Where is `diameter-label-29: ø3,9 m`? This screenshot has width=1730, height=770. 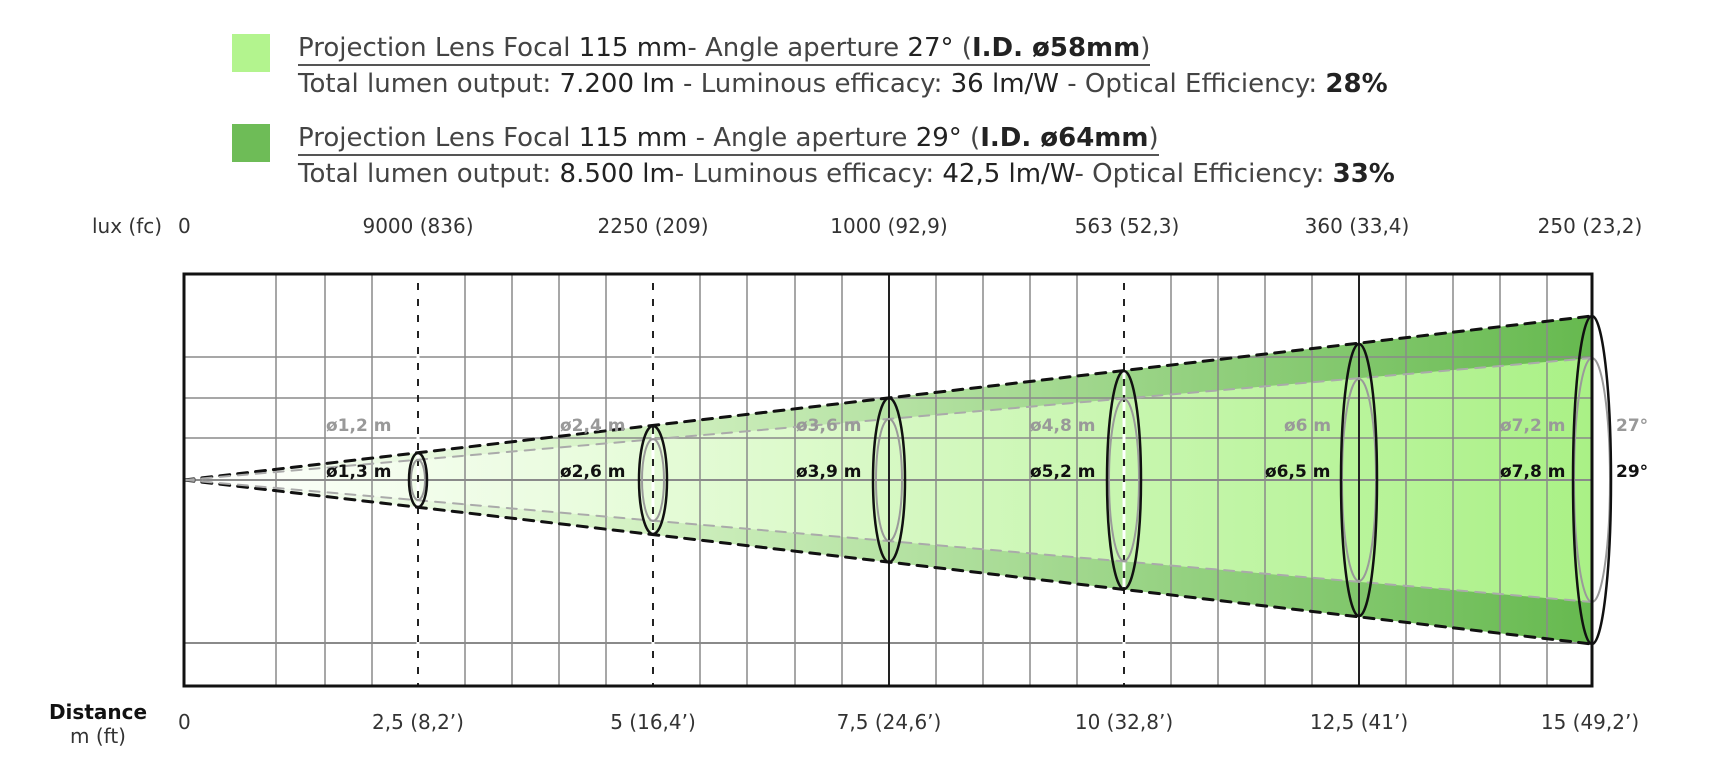
diameter-label-29: ø3,9 m is located at coordinates (828, 472).